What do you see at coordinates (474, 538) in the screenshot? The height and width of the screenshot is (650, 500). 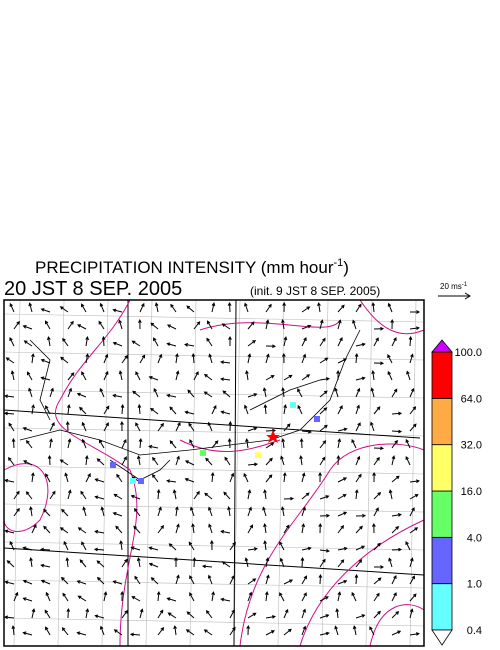 I see `colorbar-label: 4.0` at bounding box center [474, 538].